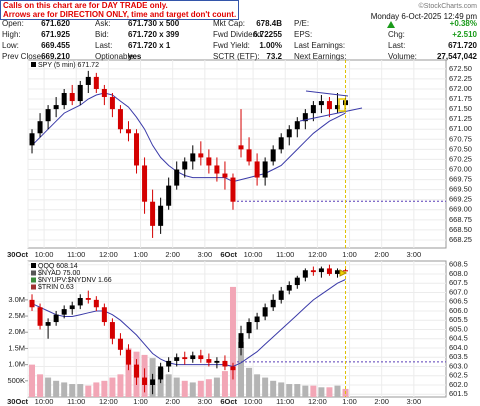 Image resolution: width=480 pixels, height=406 pixels. Describe the element at coordinates (448, 6) in the screenshot. I see `copyright: ©StockCharts.com` at that location.